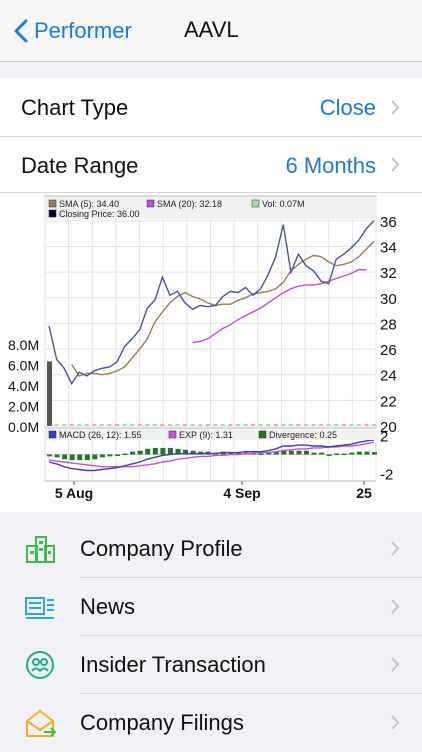 This screenshot has width=422, height=752. What do you see at coordinates (262, 434) in the screenshot?
I see `legend-divergence-swatch` at bounding box center [262, 434].